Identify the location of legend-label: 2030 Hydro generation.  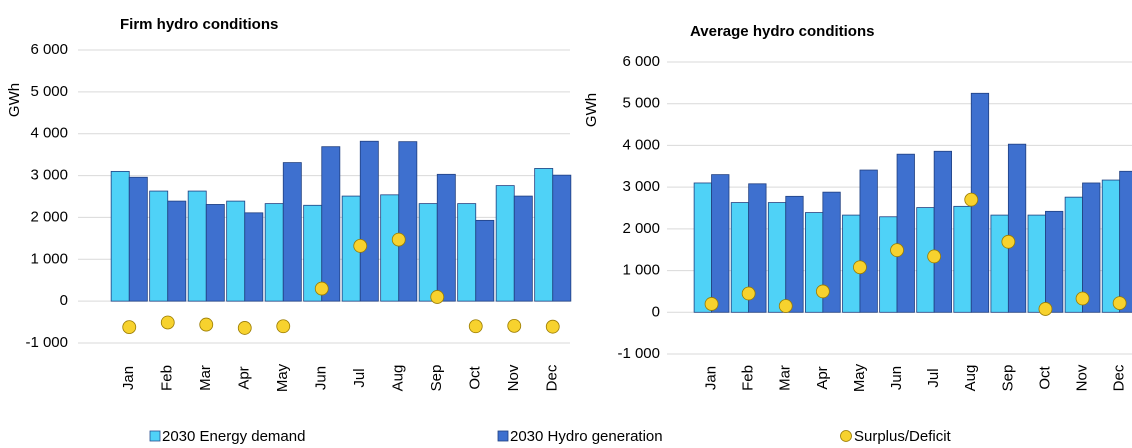
(586, 436).